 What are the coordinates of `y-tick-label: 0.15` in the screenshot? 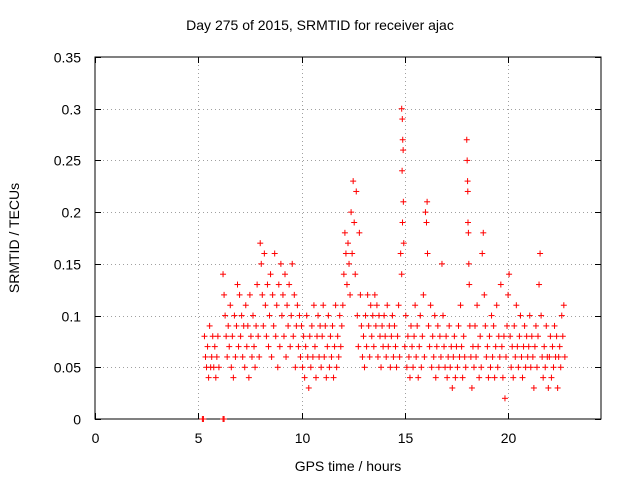 It's located at (67, 265).